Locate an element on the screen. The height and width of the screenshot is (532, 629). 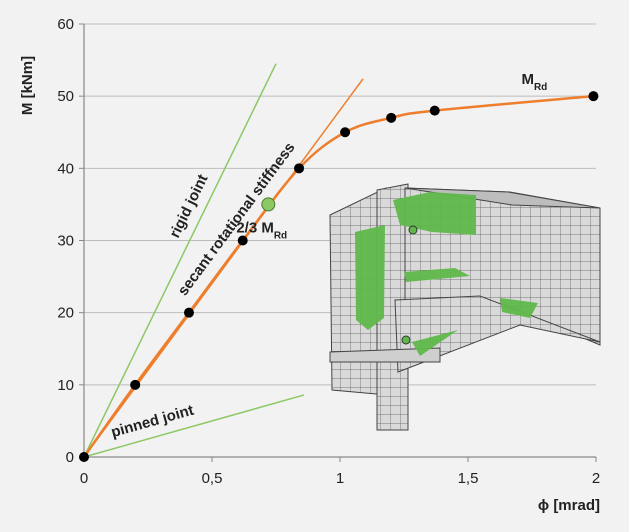
y-tick-label: 0 is located at coordinates (70, 457).